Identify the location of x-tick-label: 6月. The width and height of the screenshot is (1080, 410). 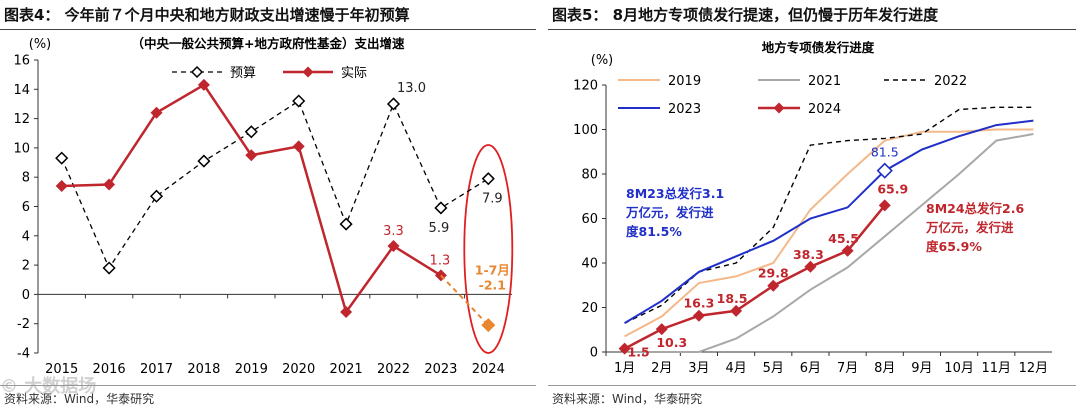
(810, 368).